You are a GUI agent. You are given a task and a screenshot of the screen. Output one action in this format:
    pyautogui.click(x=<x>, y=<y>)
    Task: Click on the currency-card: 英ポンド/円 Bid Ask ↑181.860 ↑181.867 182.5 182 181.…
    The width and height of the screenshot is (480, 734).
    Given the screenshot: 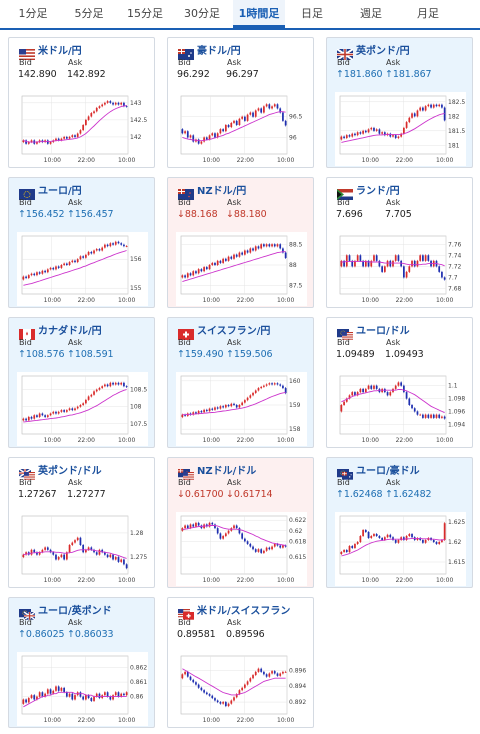 What is the action you would take?
    pyautogui.click(x=399, y=102)
    